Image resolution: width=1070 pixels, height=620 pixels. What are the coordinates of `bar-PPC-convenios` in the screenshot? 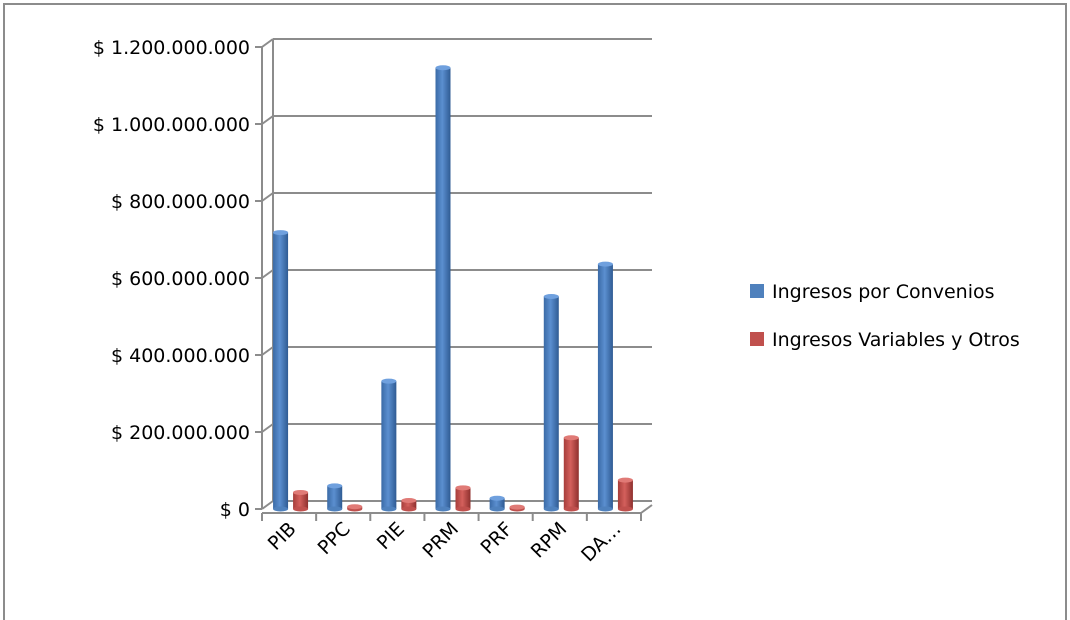 It's located at (335, 497).